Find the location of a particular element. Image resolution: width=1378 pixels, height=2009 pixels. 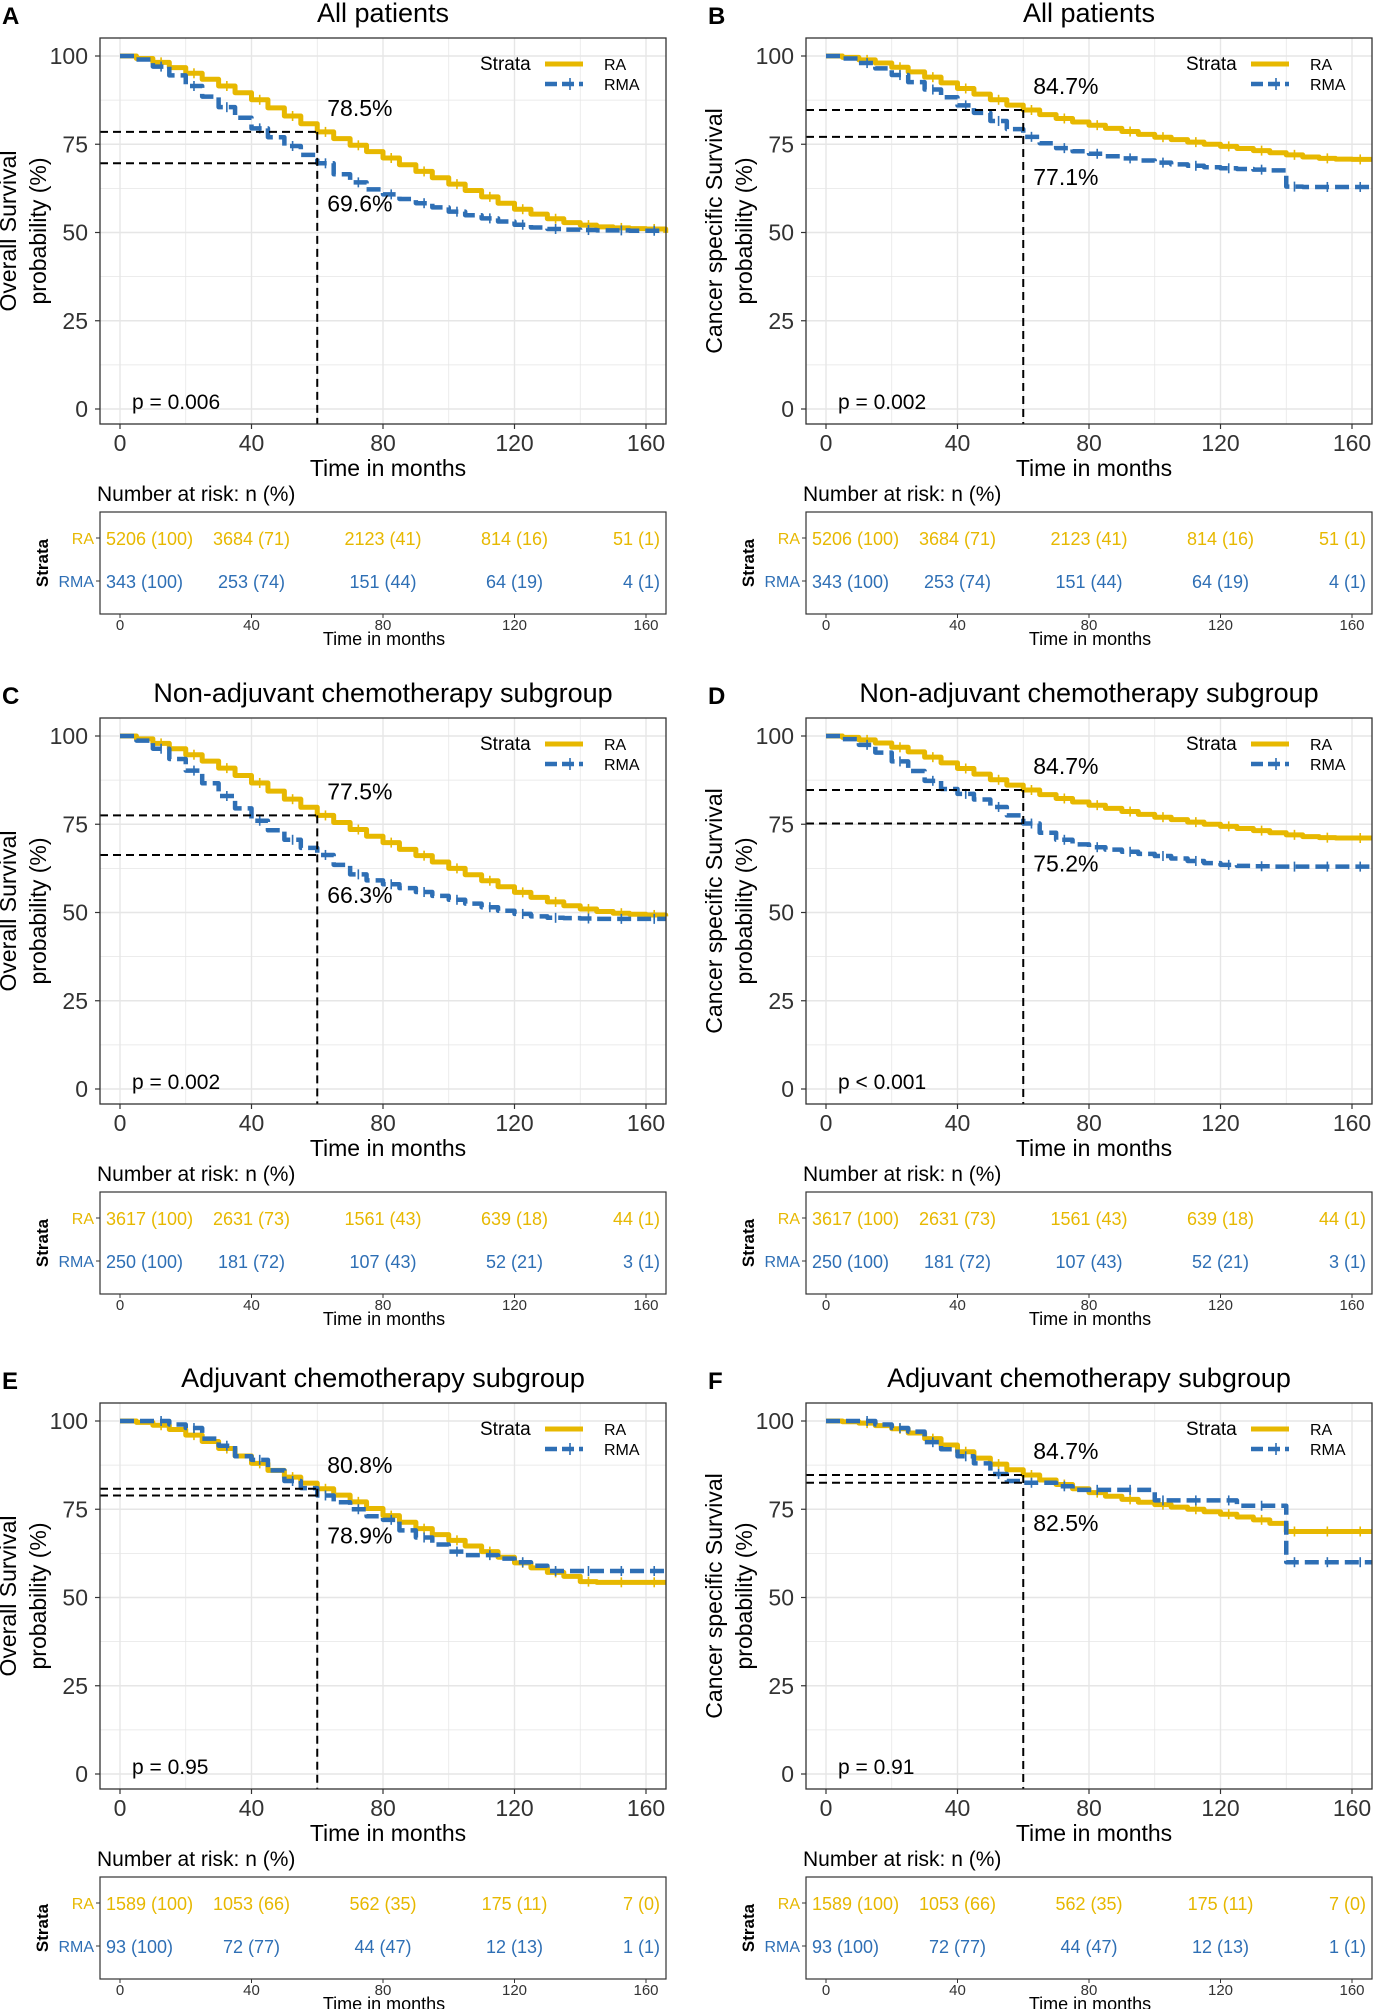

y-tick-label: 75 is located at coordinates (75, 1509).